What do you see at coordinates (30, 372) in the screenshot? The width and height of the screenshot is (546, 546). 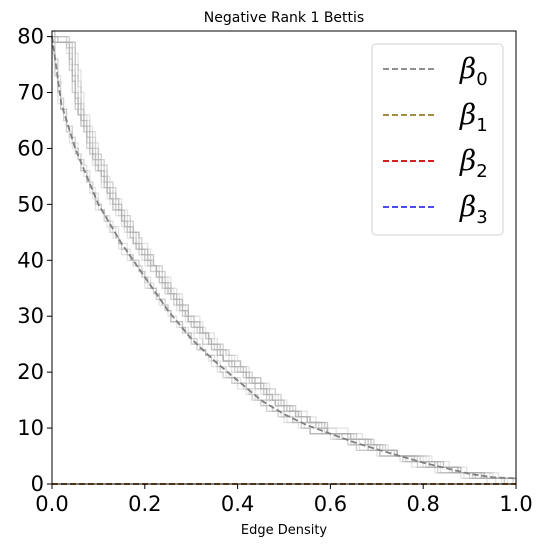 I see `y-tick-label: 20` at bounding box center [30, 372].